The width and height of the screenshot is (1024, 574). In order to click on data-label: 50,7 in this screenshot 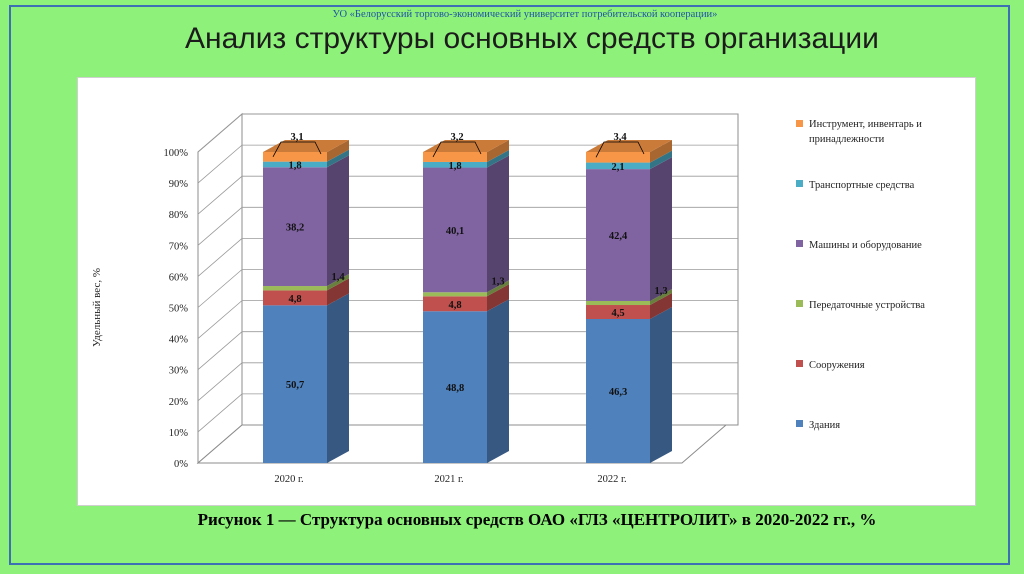, I will do `click(295, 385)`.